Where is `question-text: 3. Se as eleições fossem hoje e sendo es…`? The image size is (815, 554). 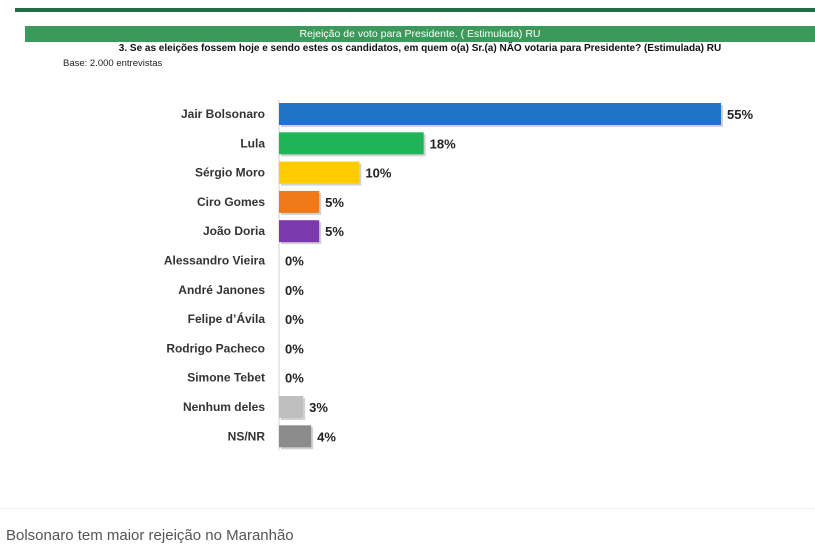 question-text: 3. Se as eleições fossem hoje e sendo es… is located at coordinates (420, 48).